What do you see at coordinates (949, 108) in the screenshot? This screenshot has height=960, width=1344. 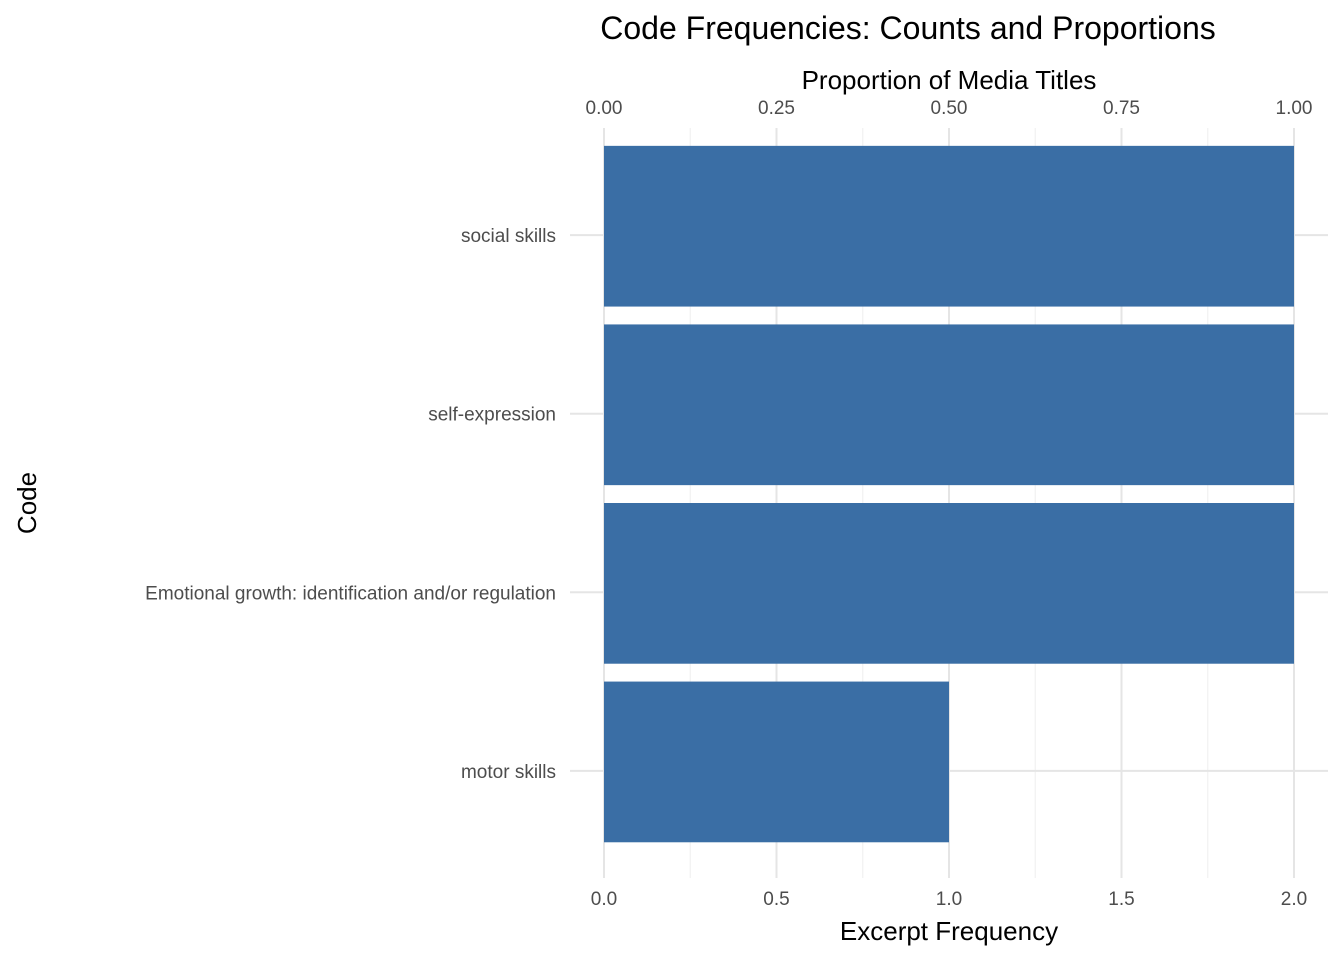 I see `x2-tick-label: 0.50` at bounding box center [949, 108].